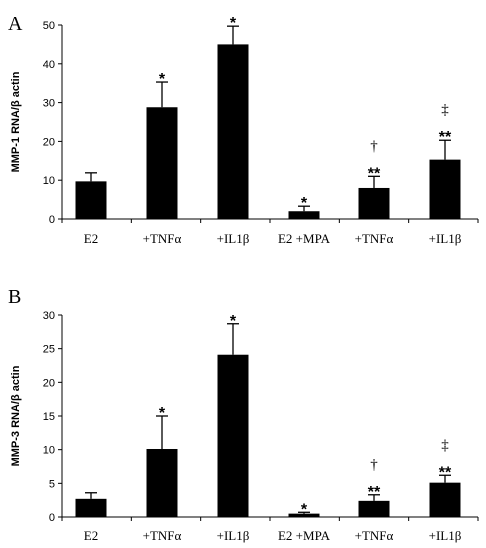 Image resolution: width=486 pixels, height=548 pixels. I want to click on panel-label: A, so click(15, 24).